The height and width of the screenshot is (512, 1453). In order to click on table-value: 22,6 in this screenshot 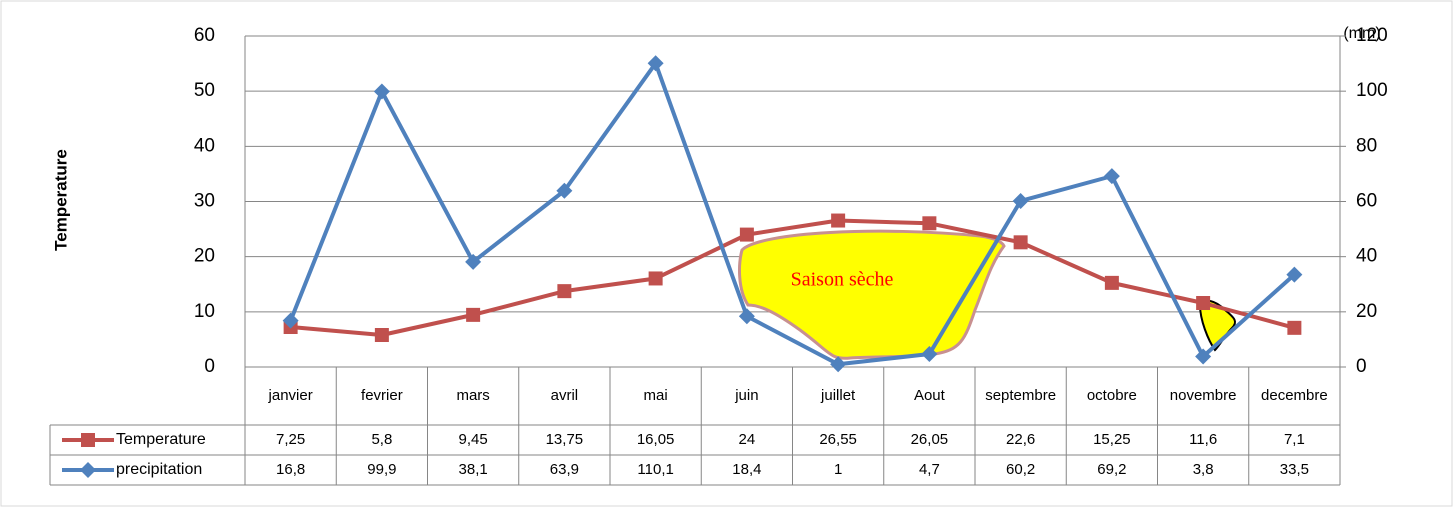, I will do `click(1020, 439)`.